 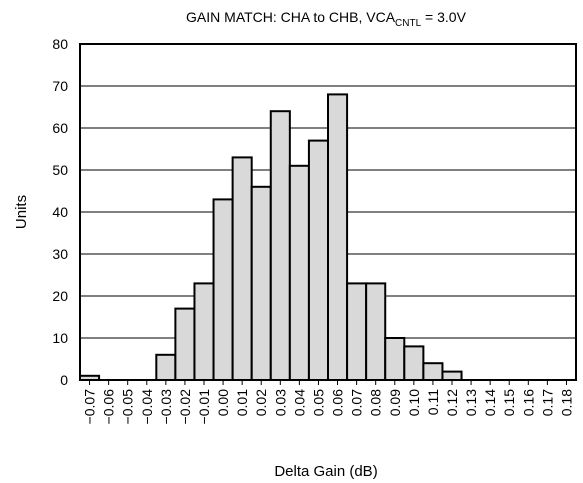 What do you see at coordinates (147, 407) in the screenshot?
I see `x-tick-label: −0.04` at bounding box center [147, 407].